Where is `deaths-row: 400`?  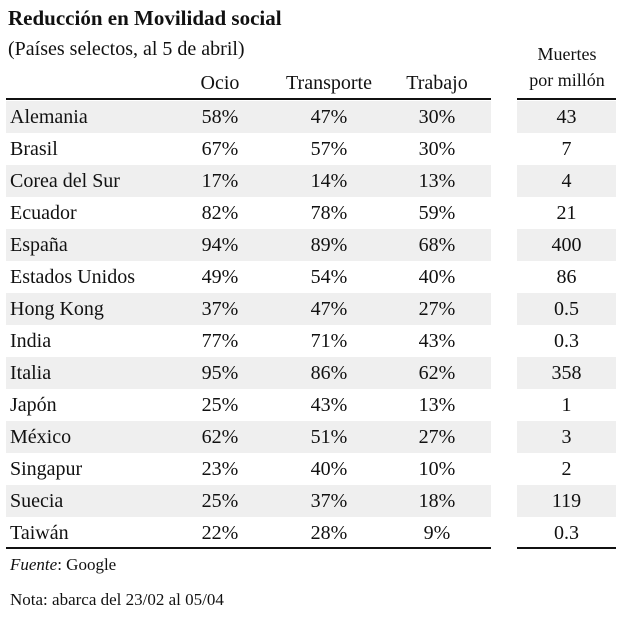 deaths-row: 400 is located at coordinates (566, 245).